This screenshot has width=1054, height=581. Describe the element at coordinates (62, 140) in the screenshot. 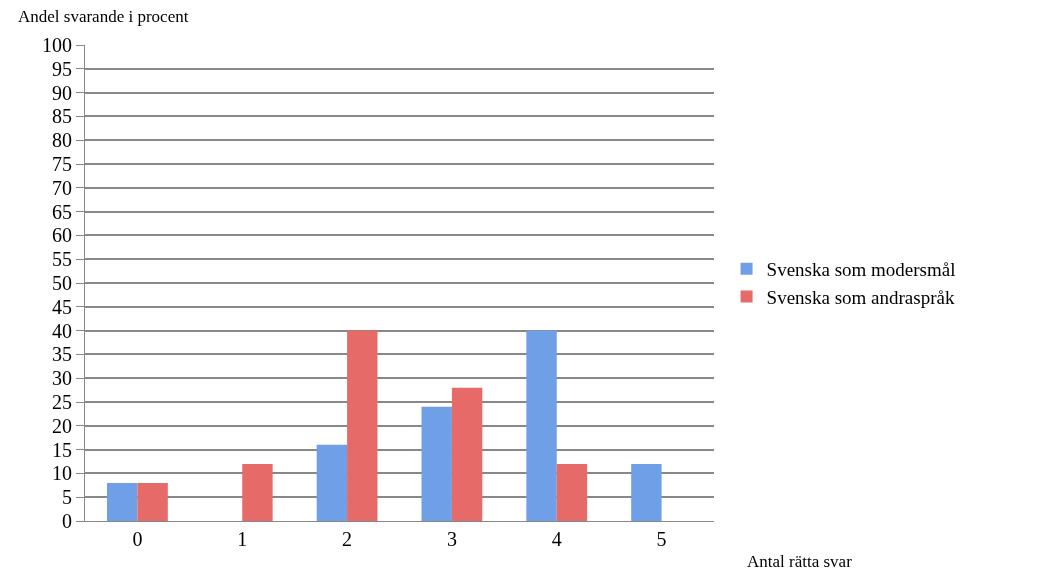

I see `y-tick-label: 80` at that location.